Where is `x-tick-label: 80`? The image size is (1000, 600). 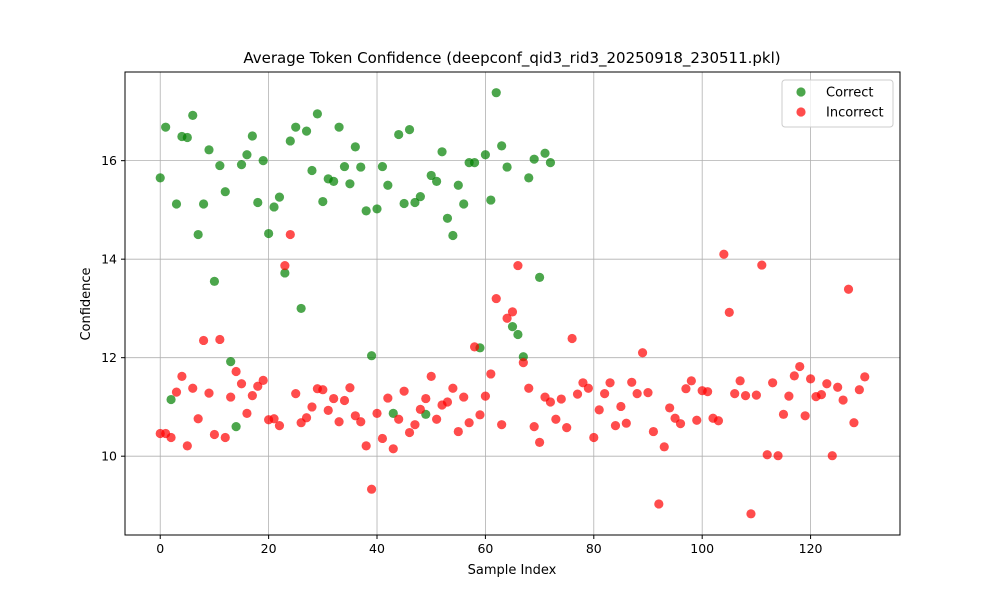
x-tick-label: 80 is located at coordinates (594, 548).